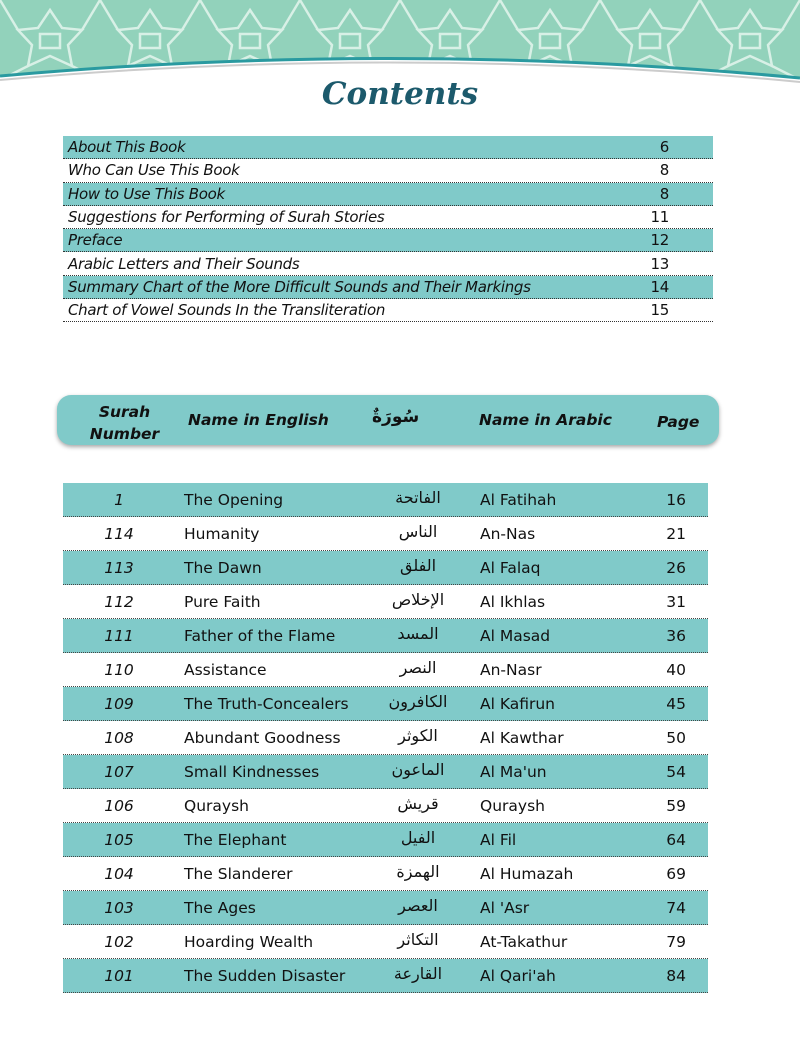 The width and height of the screenshot is (800, 1042). What do you see at coordinates (184, 263) in the screenshot?
I see `toc-label: Arabic Letters and Their Sounds` at bounding box center [184, 263].